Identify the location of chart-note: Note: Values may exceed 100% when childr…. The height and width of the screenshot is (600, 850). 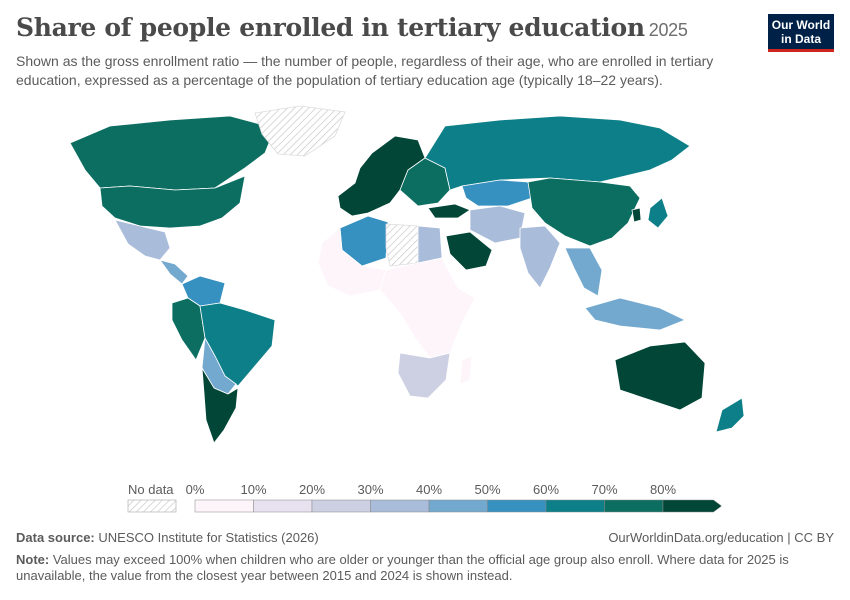
(425, 568).